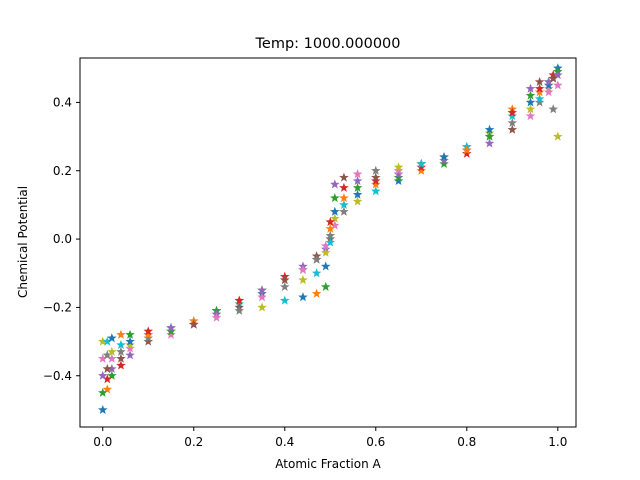  What do you see at coordinates (62, 102) in the screenshot?
I see `y-tick-label: 0.4` at bounding box center [62, 102].